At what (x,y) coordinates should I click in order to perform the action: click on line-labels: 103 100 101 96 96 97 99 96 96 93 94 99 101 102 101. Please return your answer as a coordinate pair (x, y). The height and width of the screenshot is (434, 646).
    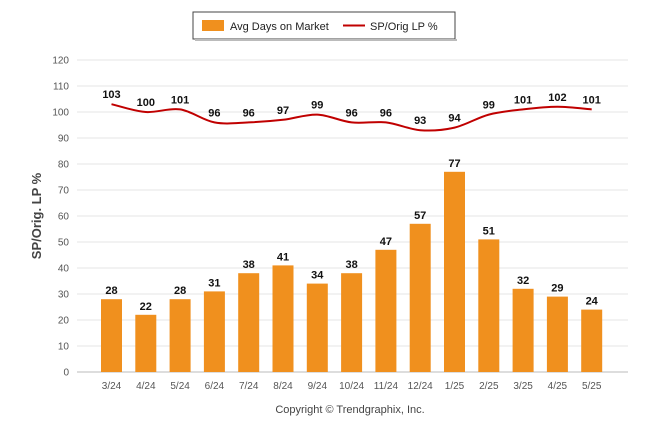
    Looking at the image, I should click on (351, 108).